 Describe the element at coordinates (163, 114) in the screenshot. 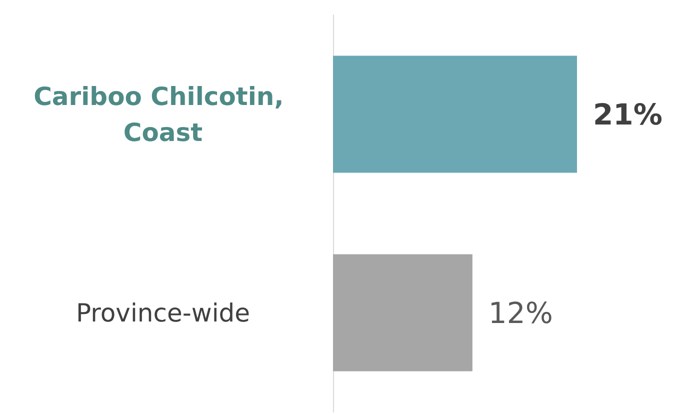

I see `y-tick-label: Cariboo Chilcotin, Coast` at that location.